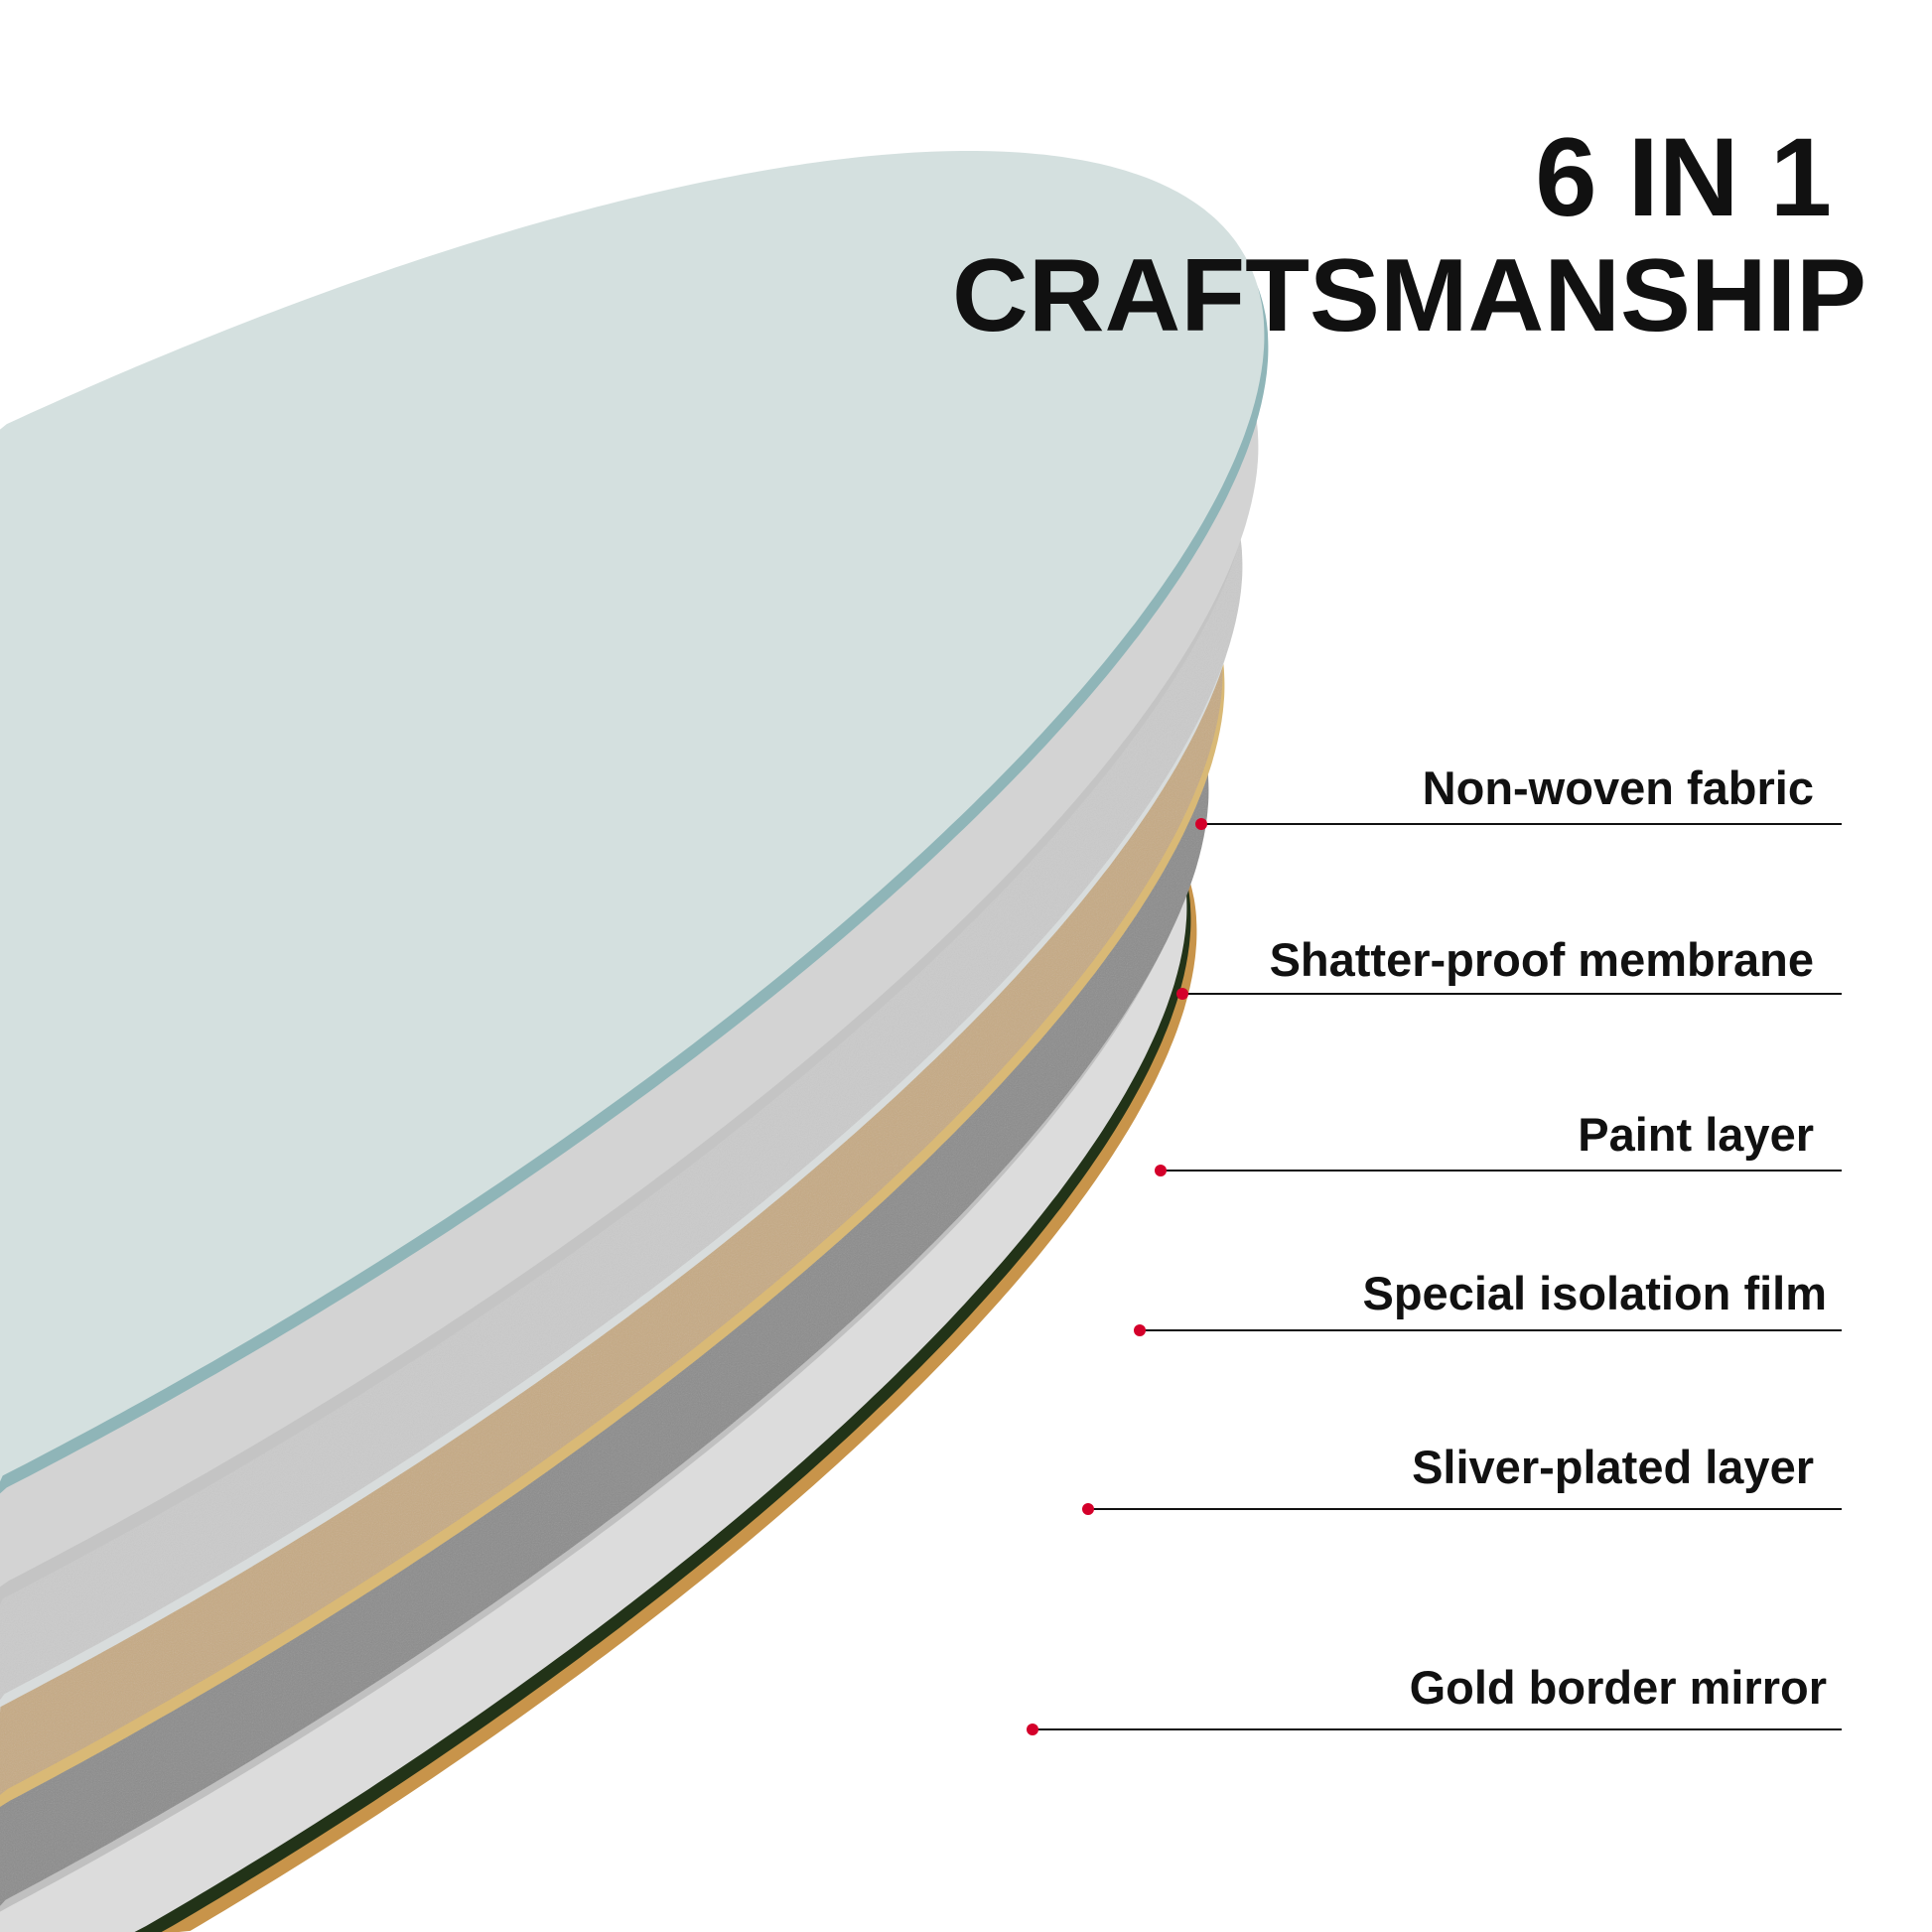 This screenshot has width=1932, height=1932. What do you see at coordinates (1201, 824) in the screenshot?
I see `pointer-dot-non-woven-fabric` at bounding box center [1201, 824].